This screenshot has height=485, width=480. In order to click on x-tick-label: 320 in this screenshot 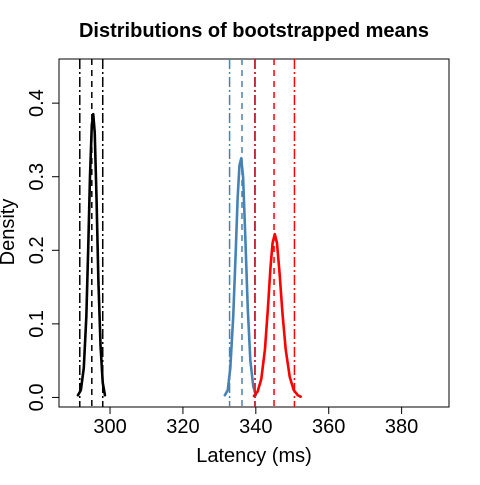, I will do `click(182, 427)`.